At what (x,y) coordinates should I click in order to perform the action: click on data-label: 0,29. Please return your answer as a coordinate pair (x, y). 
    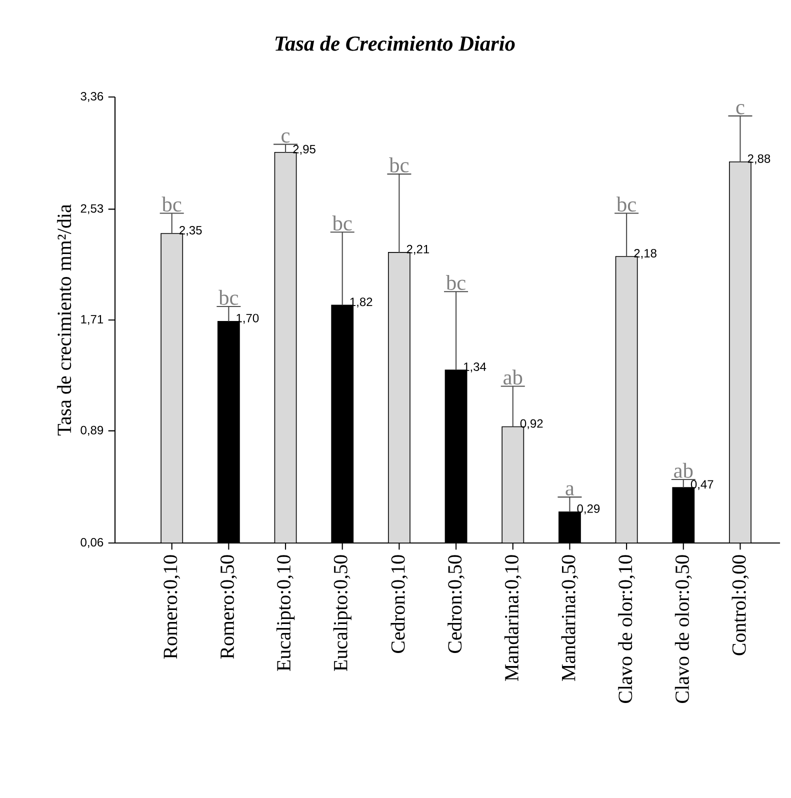
    Looking at the image, I should click on (588, 509).